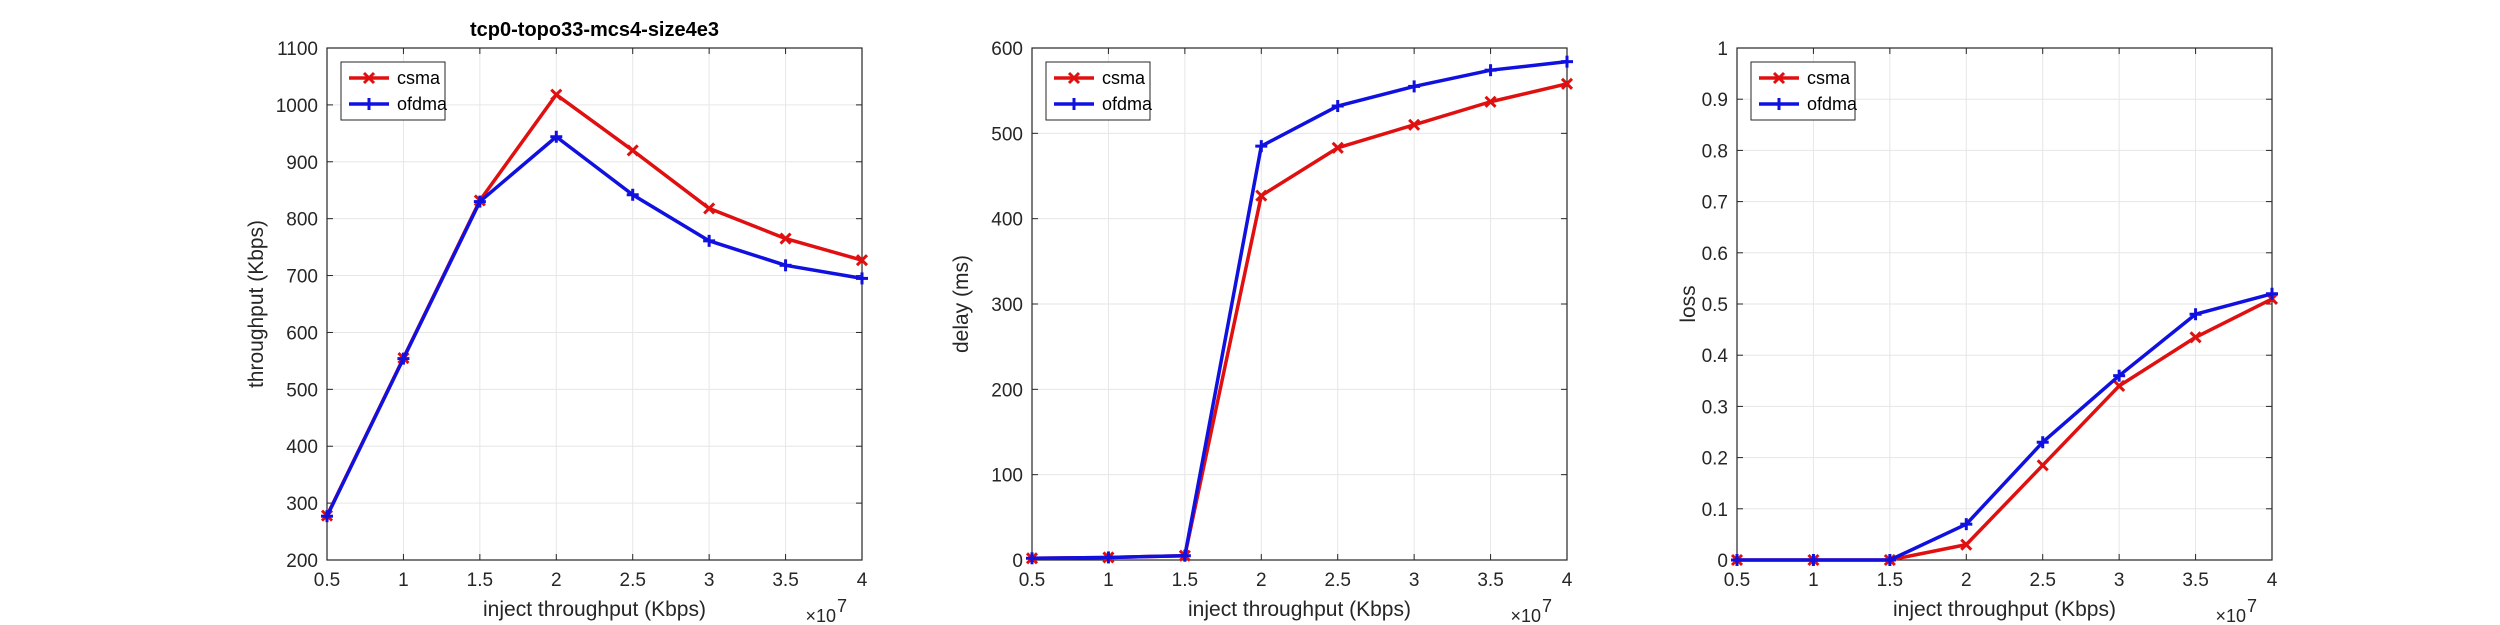  Describe the element at coordinates (1722, 49) in the screenshot. I see `y-tick-label: 1` at that location.